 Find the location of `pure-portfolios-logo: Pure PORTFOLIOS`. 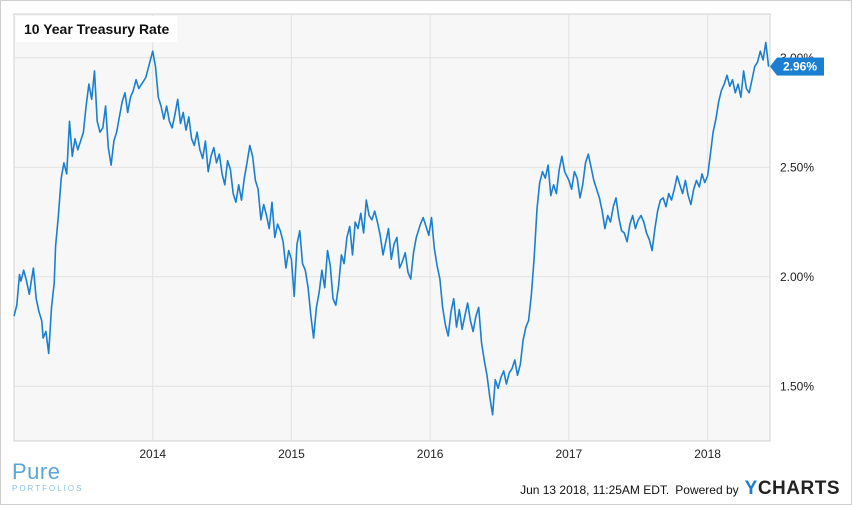

pure-portfolios-logo: Pure PORTFOLIOS is located at coordinates (48, 476).